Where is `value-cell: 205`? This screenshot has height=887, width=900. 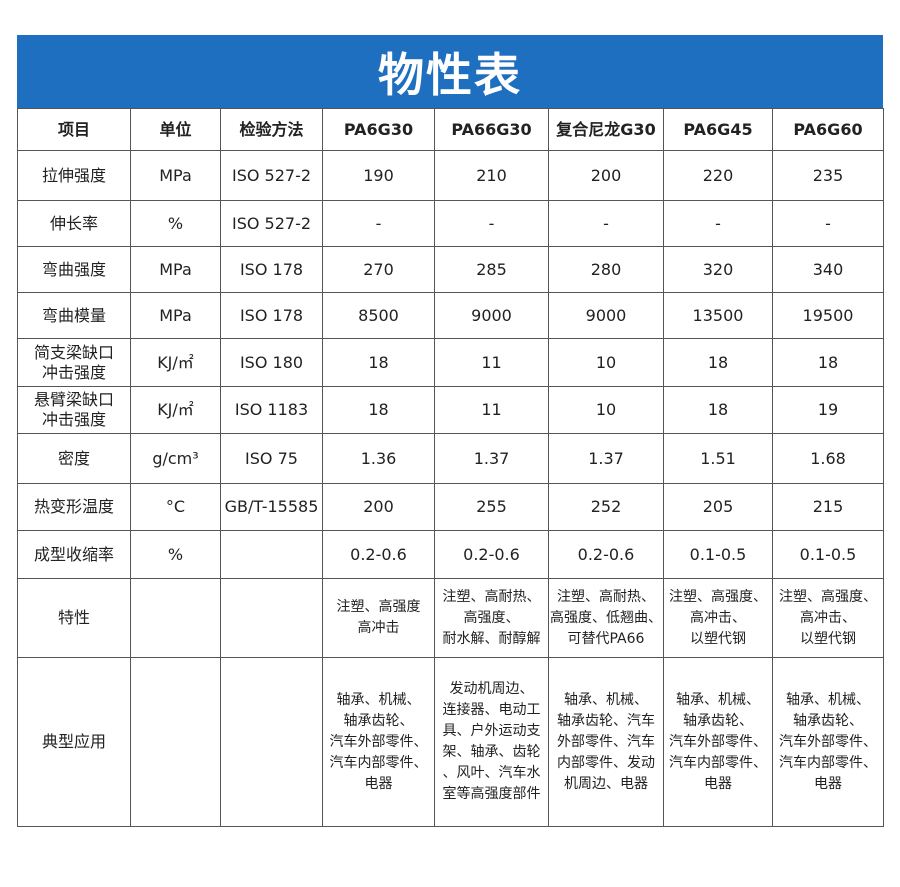
value-cell: 205 is located at coordinates (718, 507).